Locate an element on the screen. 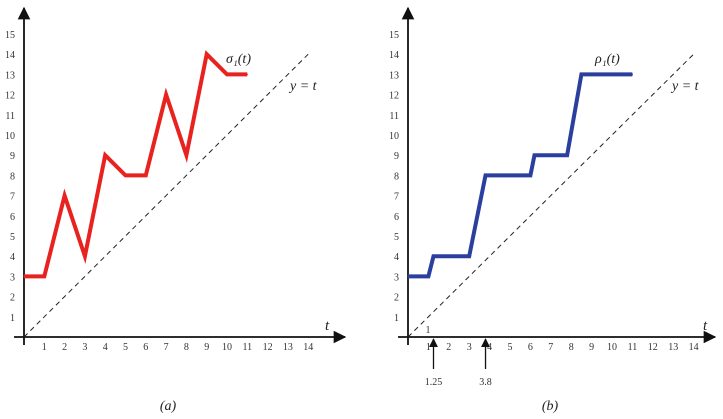 The width and height of the screenshot is (723, 419). y-tick-label: 3 is located at coordinates (396, 277).